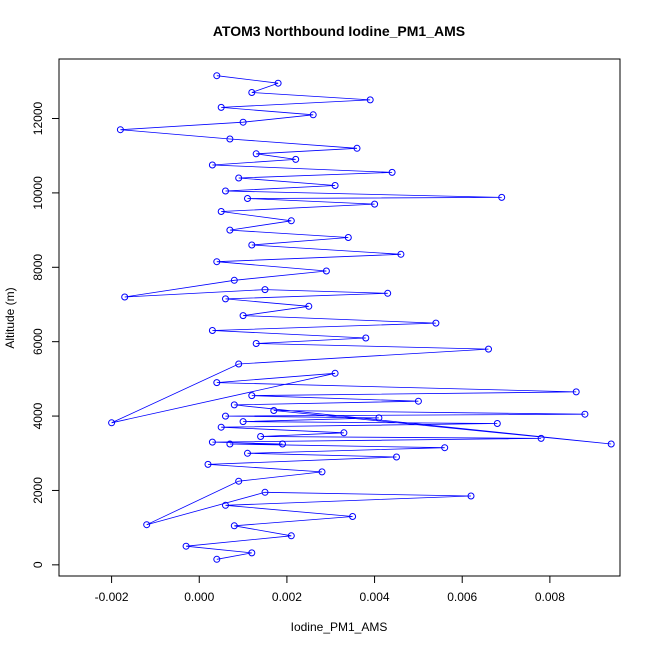 Image resolution: width=650 pixels, height=650 pixels. What do you see at coordinates (38, 193) in the screenshot?
I see `y-tick-label: 10000` at bounding box center [38, 193].